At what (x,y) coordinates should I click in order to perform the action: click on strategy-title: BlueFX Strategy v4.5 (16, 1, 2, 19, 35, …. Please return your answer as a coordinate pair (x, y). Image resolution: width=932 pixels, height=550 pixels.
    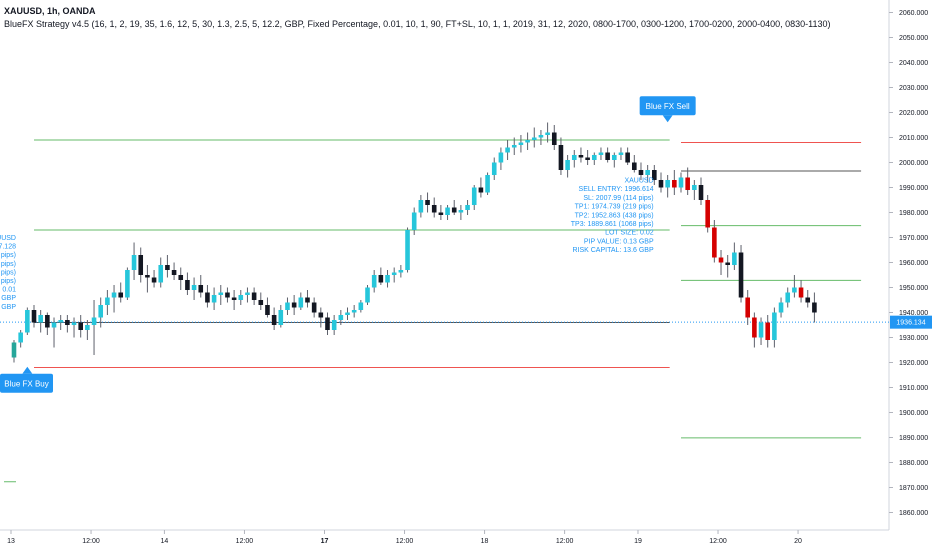
    Looking at the image, I should click on (417, 24).